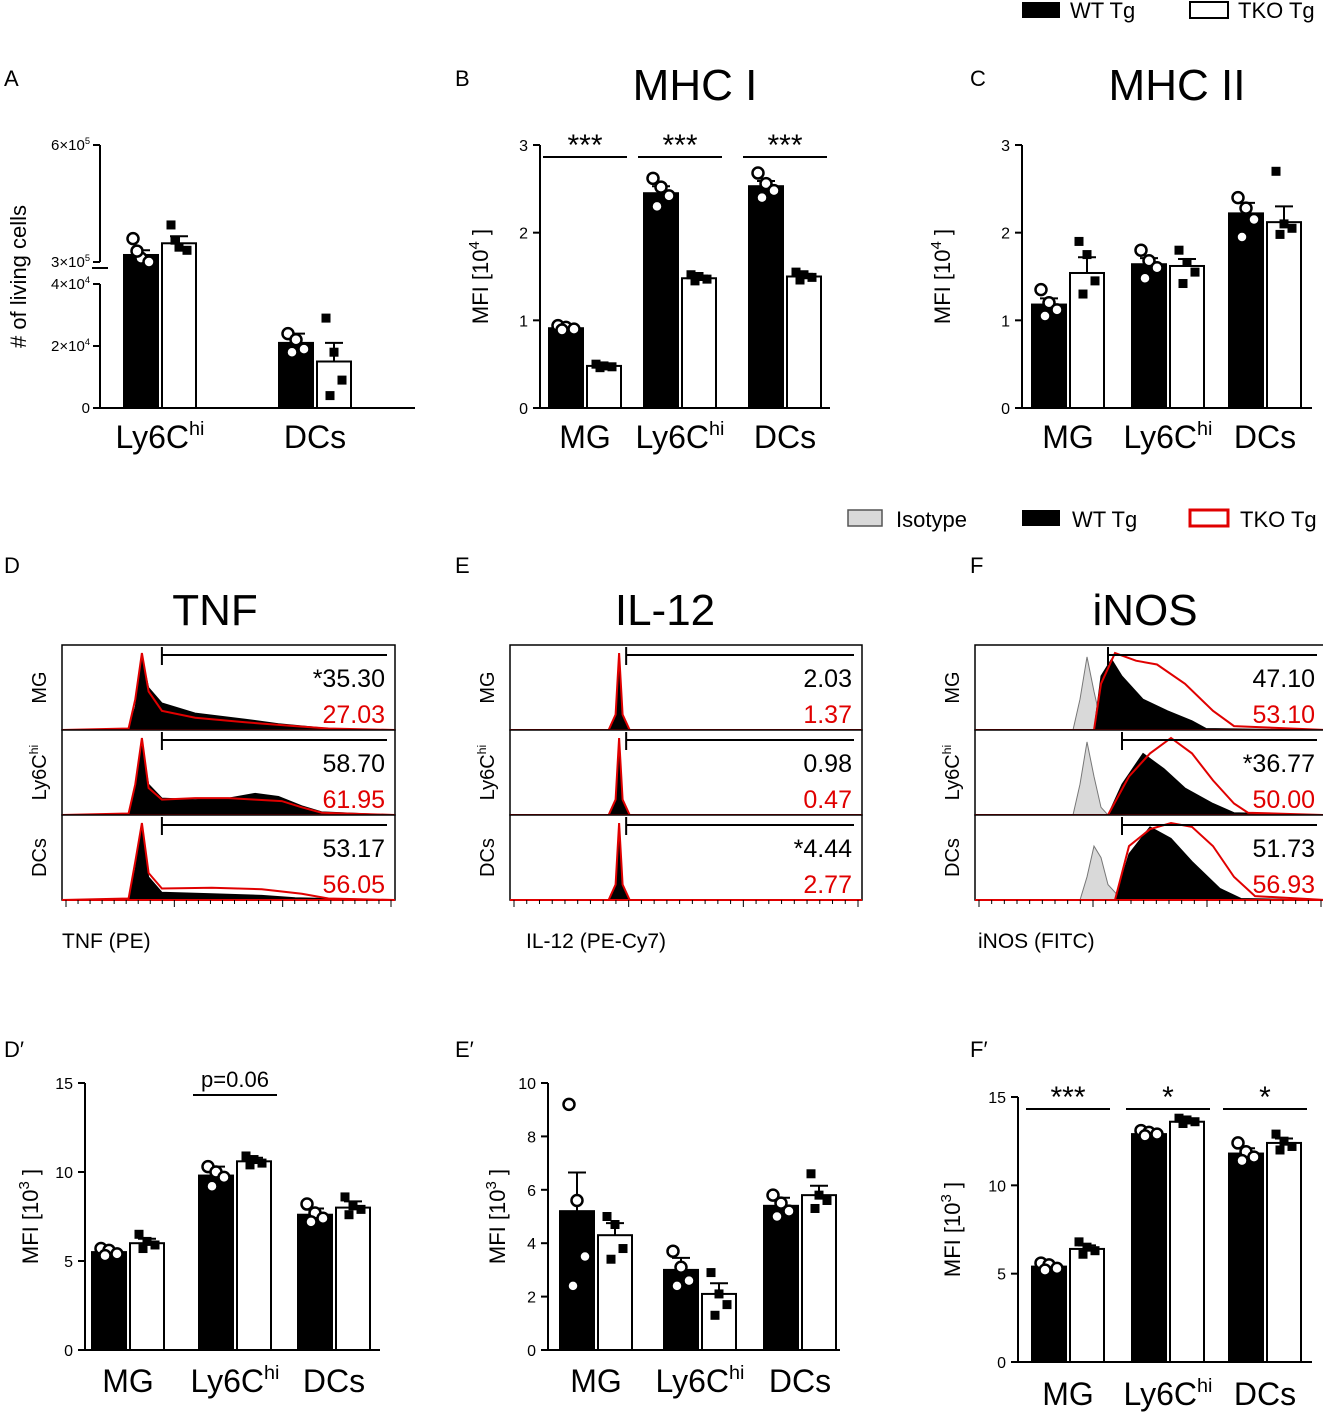 Image resolution: width=1323 pixels, height=1413 pixels. Describe the element at coordinates (1102, 11) in the screenshot. I see `legend-wt-label: WT Tg` at that location.